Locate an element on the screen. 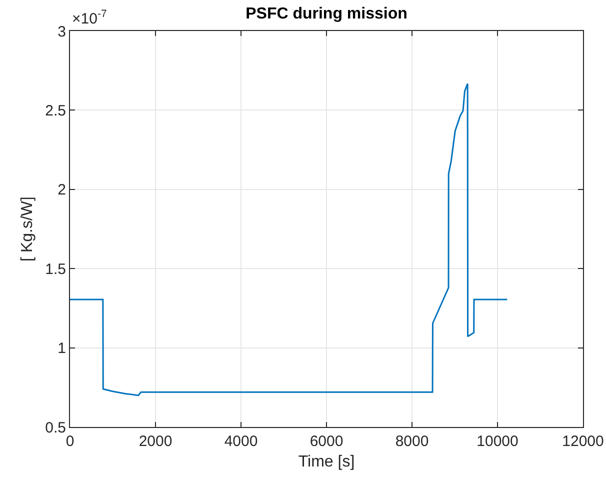 Image resolution: width=606 pixels, height=486 pixels. y-tick-label: 2 is located at coordinates (62, 190).